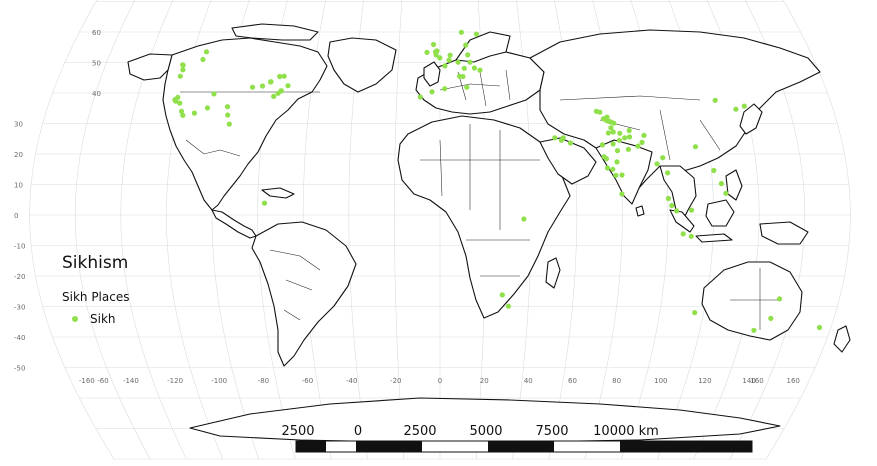  What do you see at coordinates (751, 119) in the screenshot?
I see `japan` at bounding box center [751, 119].